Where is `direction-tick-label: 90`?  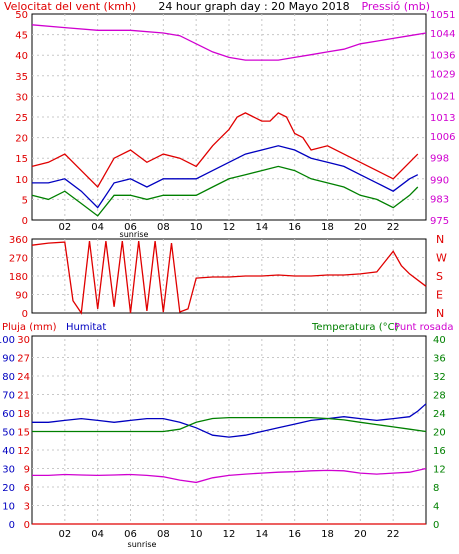 direction-tick-label: 90 is located at coordinates (21, 296).